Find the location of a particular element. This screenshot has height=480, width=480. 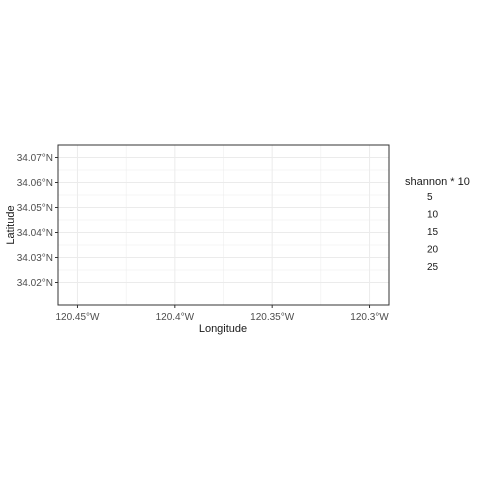

y-tick-label: 34.07°N is located at coordinates (35, 158).